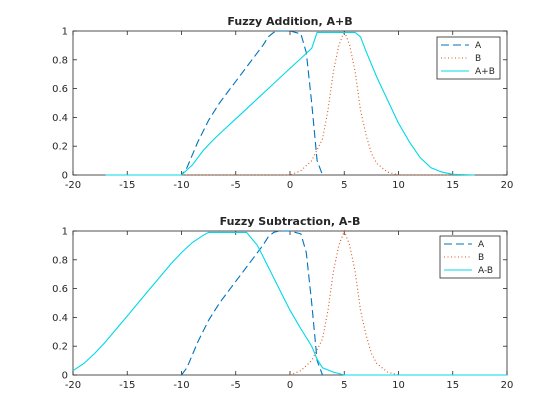  What do you see at coordinates (289, 21) in the screenshot?
I see `chart-title: Fuzzy Addition, A+B` at bounding box center [289, 21].